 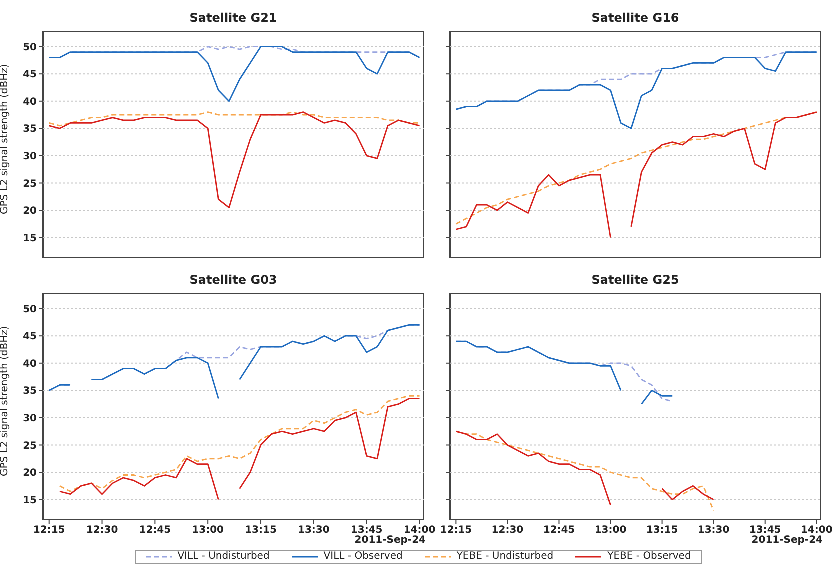 I want to click on legend-label: VILL - Undisturbed, so click(x=224, y=557).